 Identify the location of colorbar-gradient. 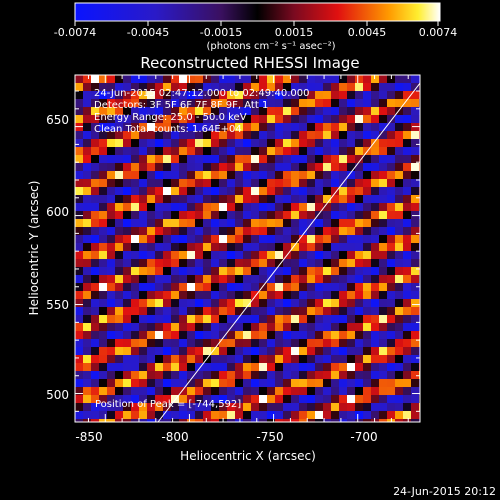
(257, 12).